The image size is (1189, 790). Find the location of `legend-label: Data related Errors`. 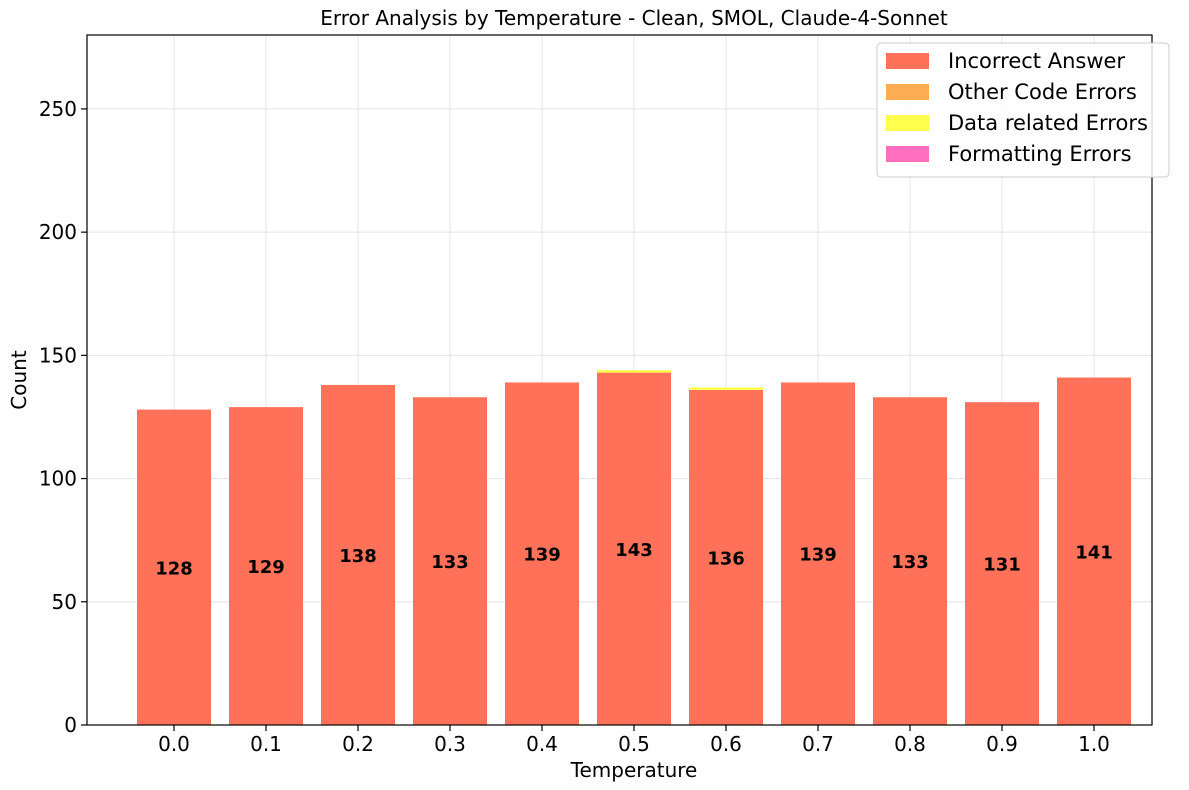

legend-label: Data related Errors is located at coordinates (1048, 123).